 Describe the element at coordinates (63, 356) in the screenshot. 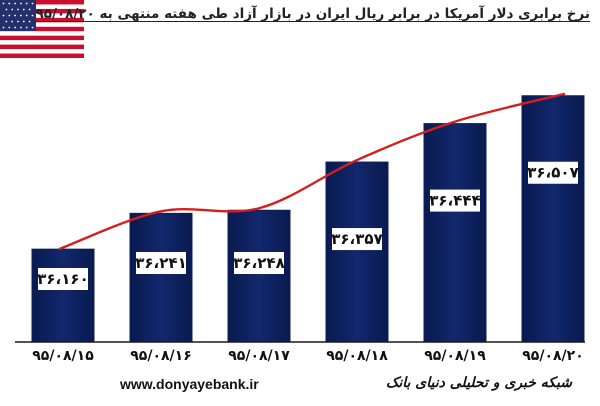

I see `x-tick-label: ۹۵/۰۸/۱۵` at that location.